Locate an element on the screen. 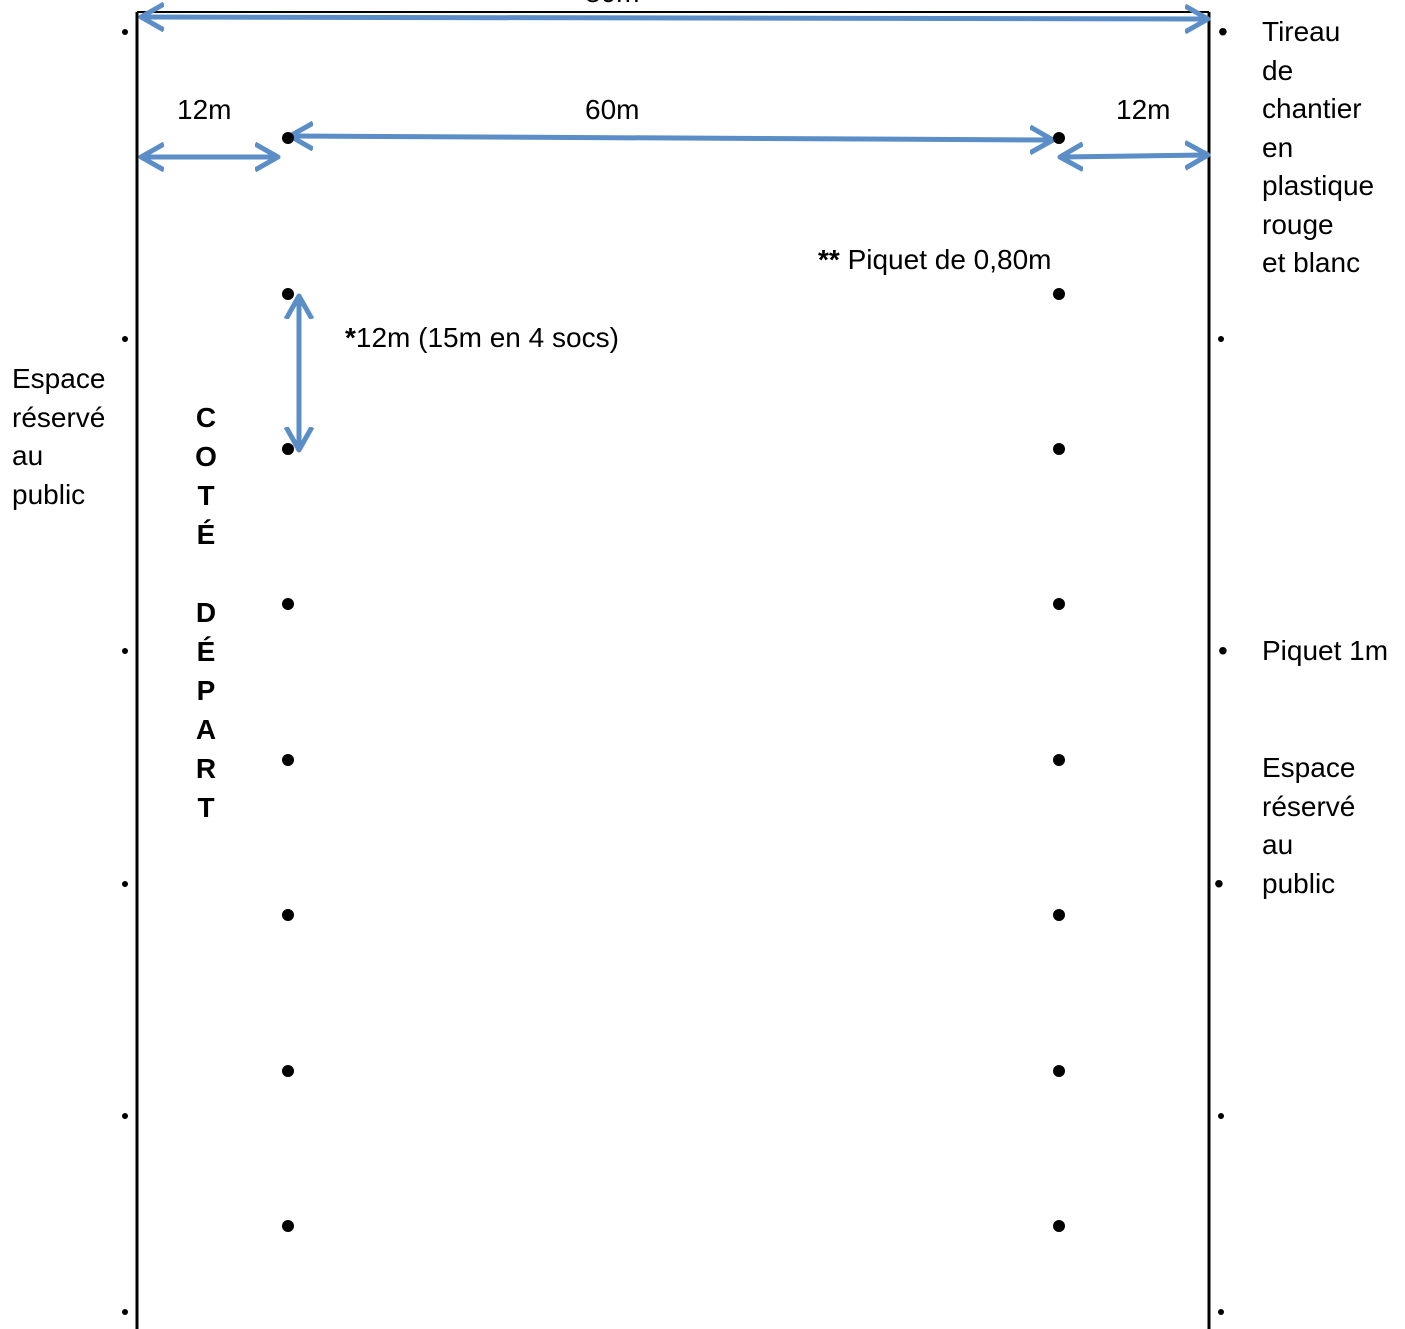 Image resolution: width=1405 pixels, height=1329 pixels. row-spacing-mark: * is located at coordinates (350, 337).